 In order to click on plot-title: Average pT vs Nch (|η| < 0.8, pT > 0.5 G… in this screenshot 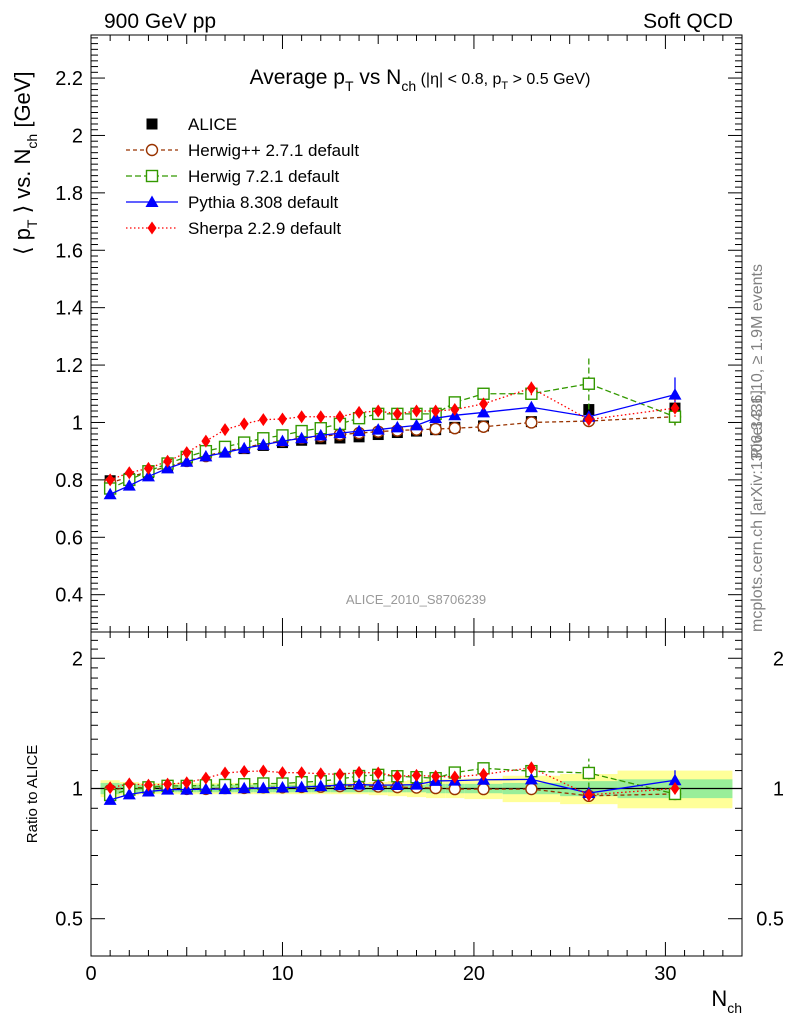, I will do `click(420, 80)`.